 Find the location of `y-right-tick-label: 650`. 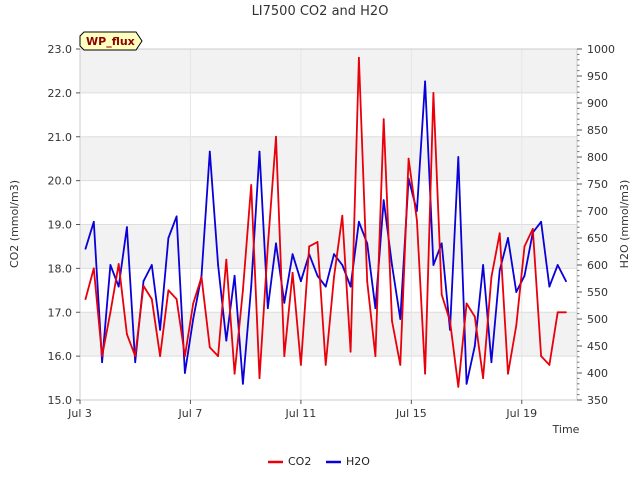

y-right-tick-label: 650 is located at coordinates (597, 238).